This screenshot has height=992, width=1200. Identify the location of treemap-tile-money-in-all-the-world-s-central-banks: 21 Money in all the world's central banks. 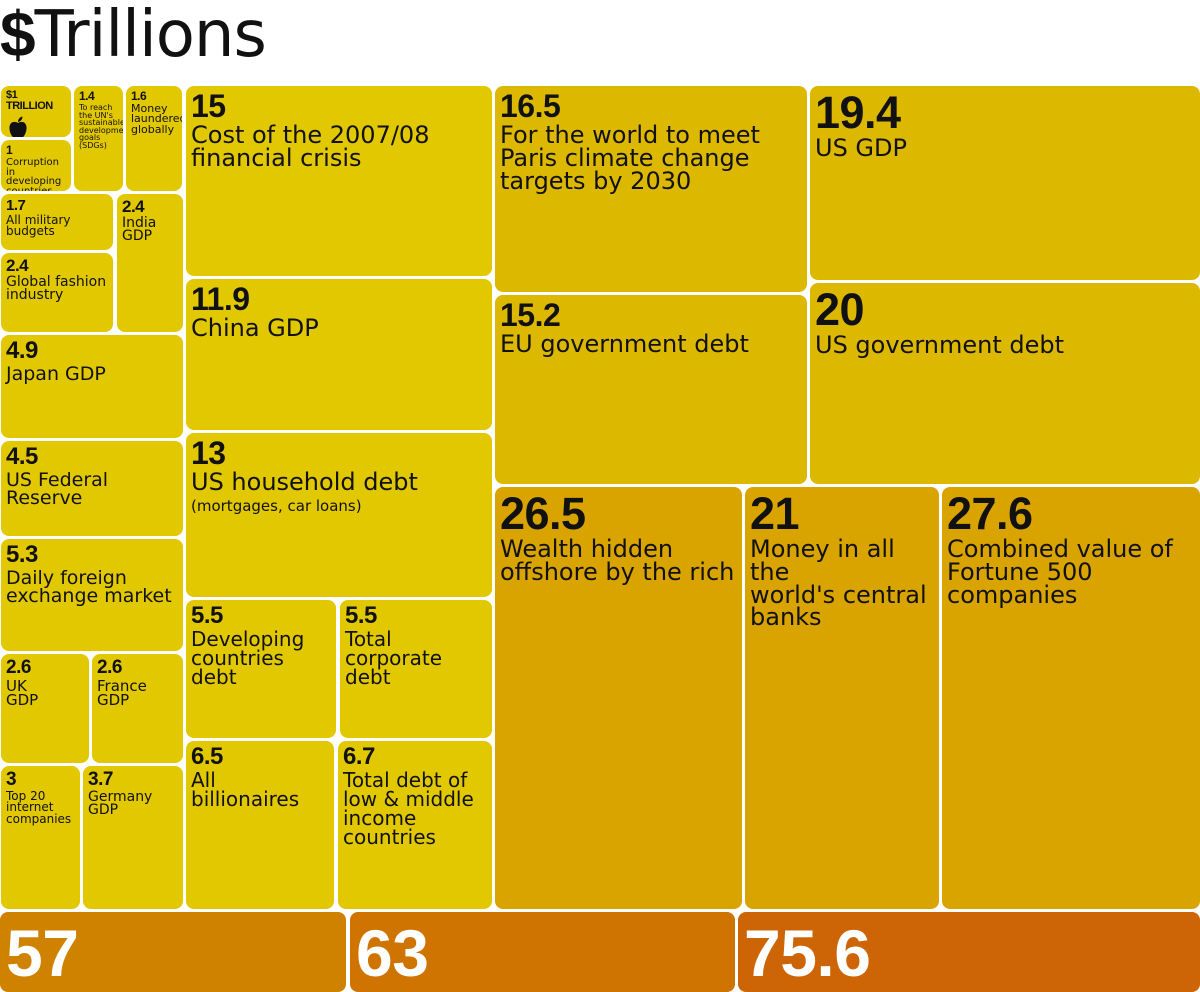
(842, 698).